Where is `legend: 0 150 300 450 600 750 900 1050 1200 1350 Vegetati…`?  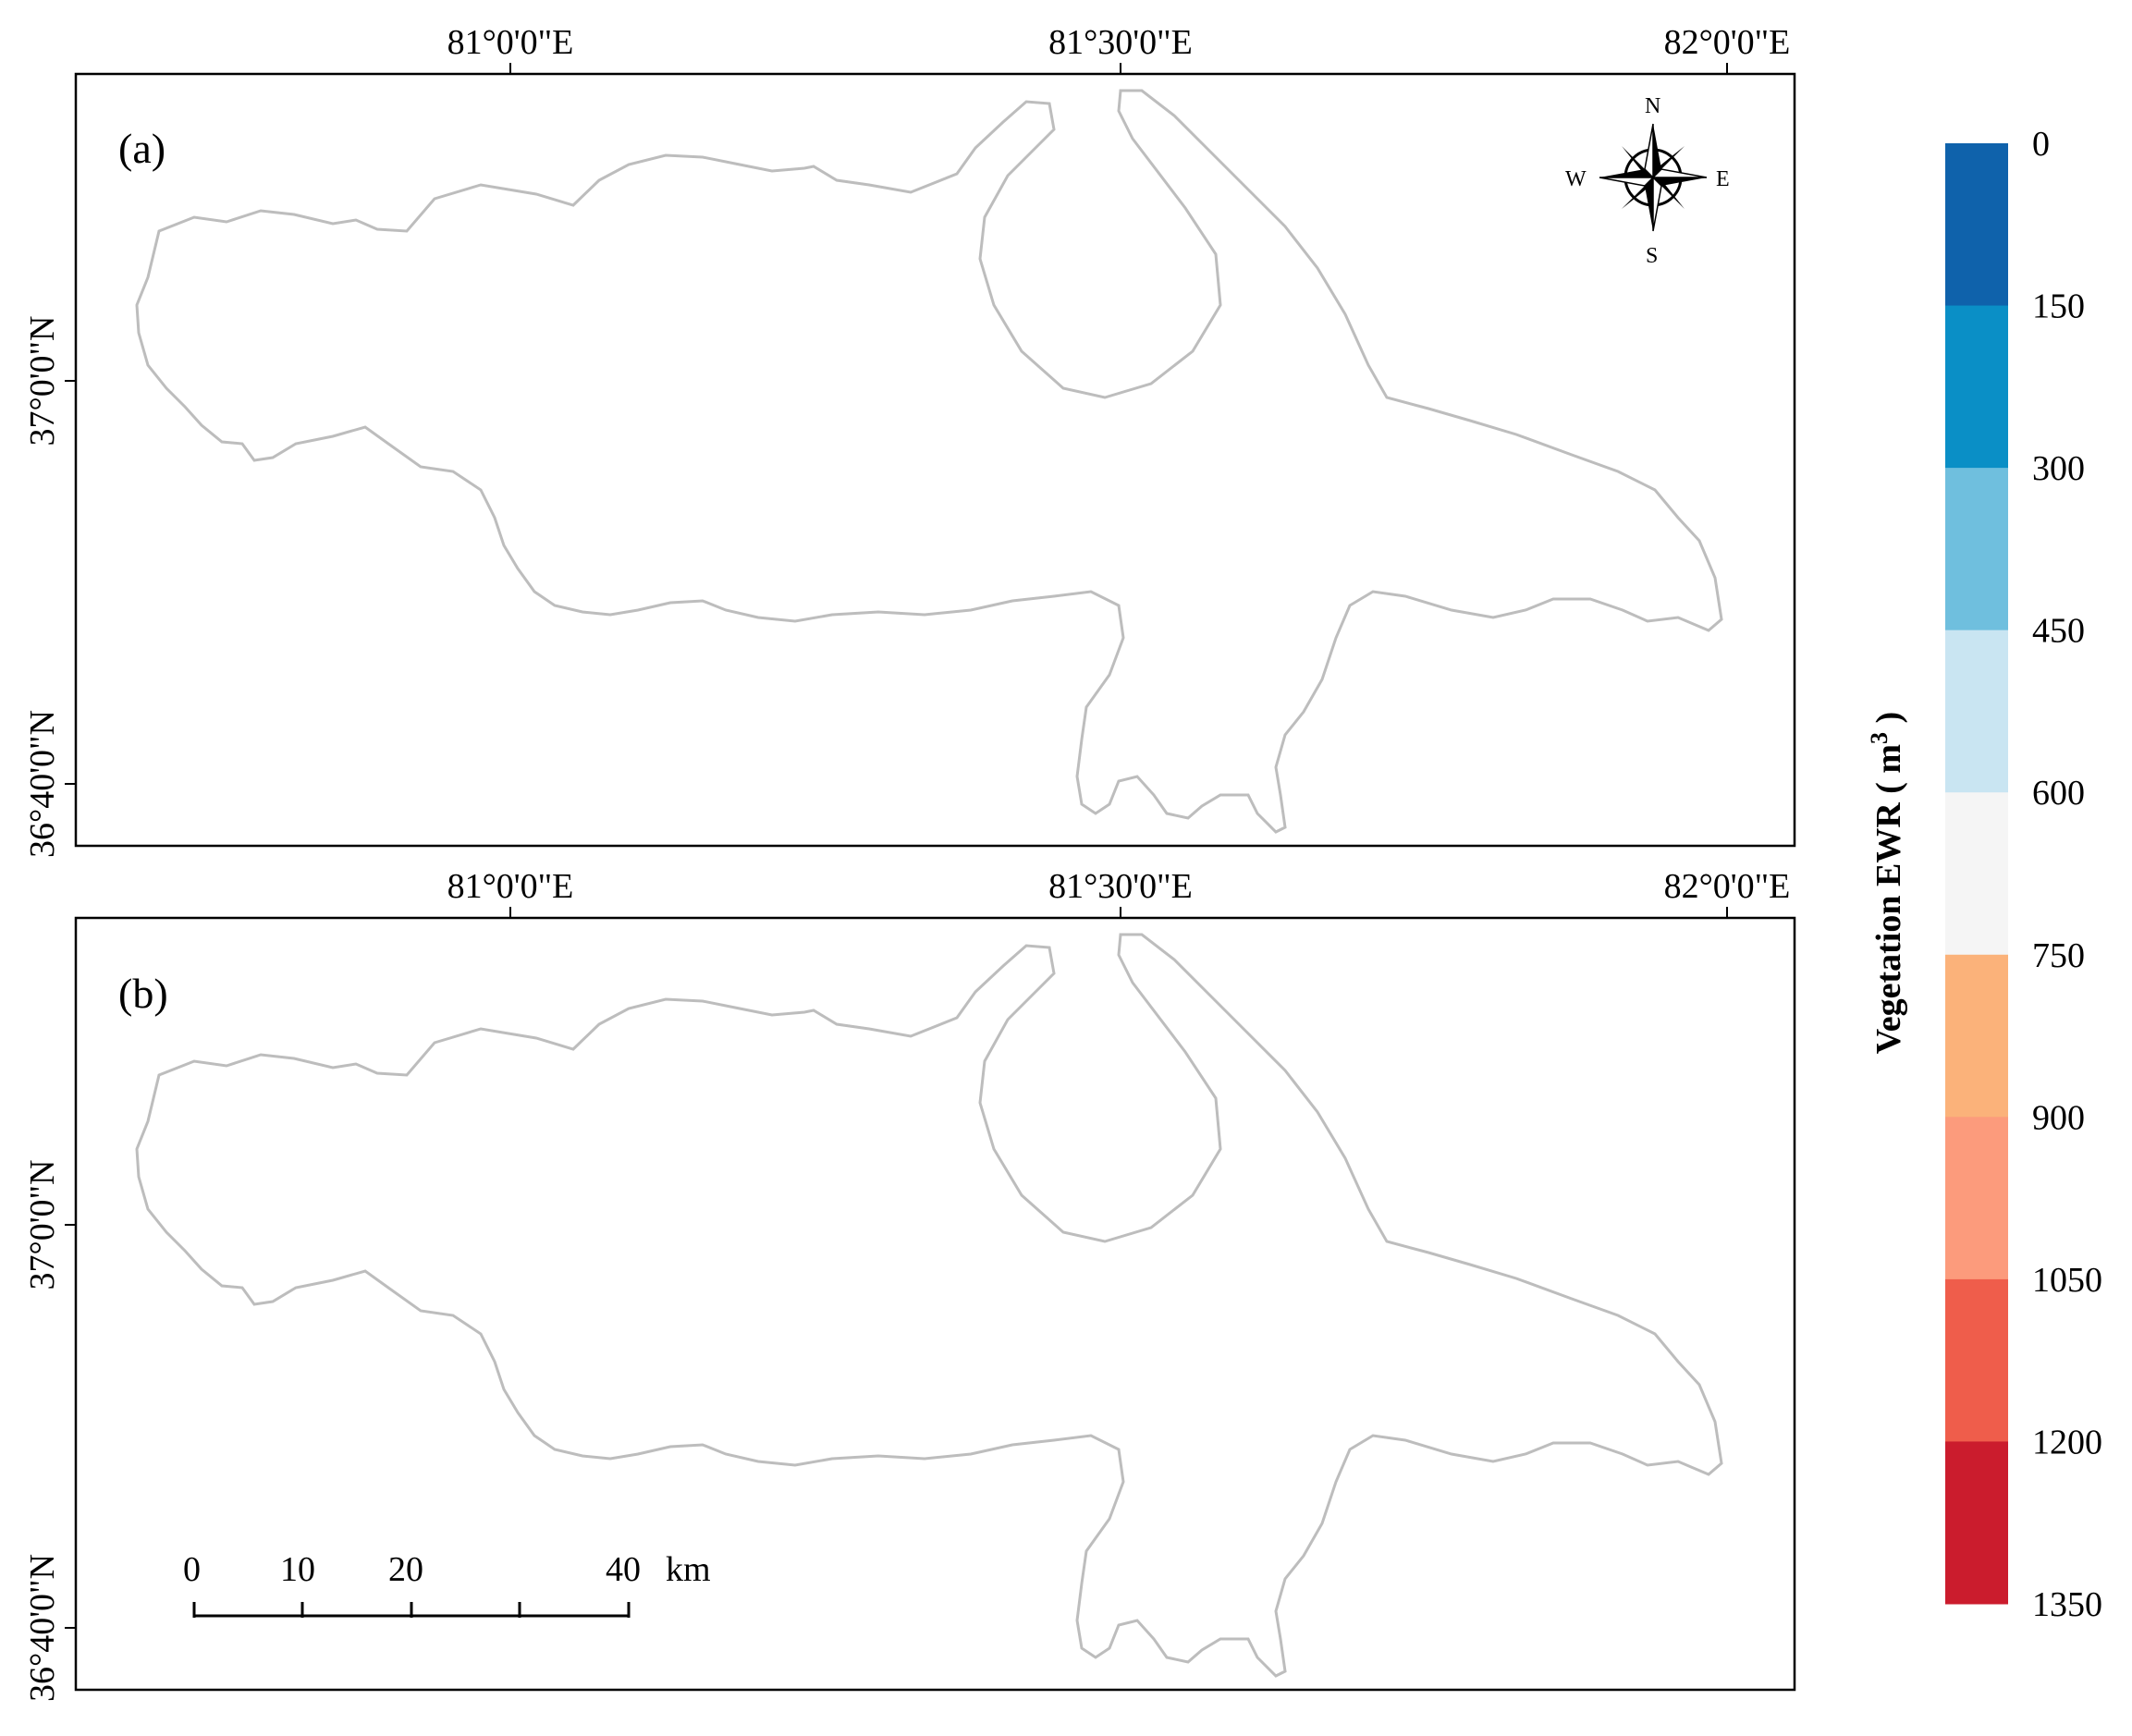 legend: 0 150 300 450 600 750 900 1050 1200 1350 Vegetati… is located at coordinates (1984, 874).